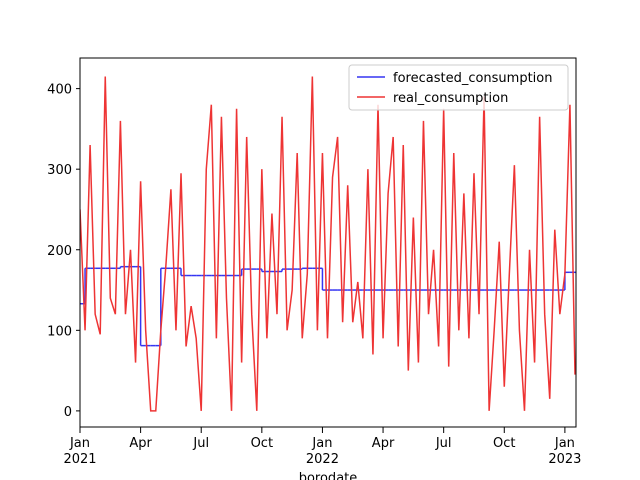 The image size is (640, 480). I want to click on y-tick-label: 200, so click(59, 251).